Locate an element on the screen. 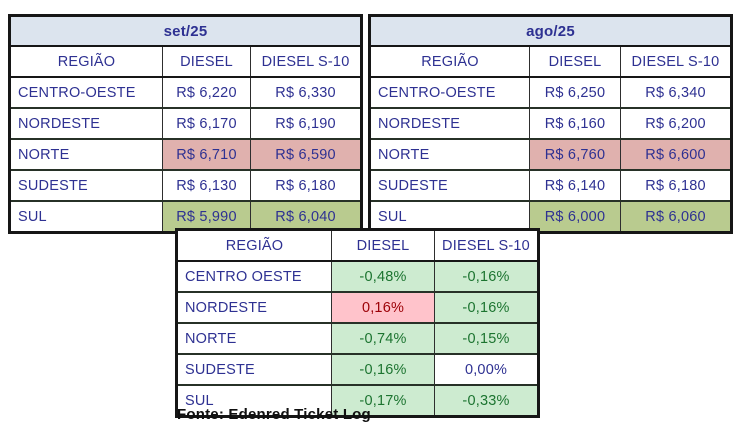 The width and height of the screenshot is (737, 438). month-title-ago25: ago/25 is located at coordinates (550, 30).